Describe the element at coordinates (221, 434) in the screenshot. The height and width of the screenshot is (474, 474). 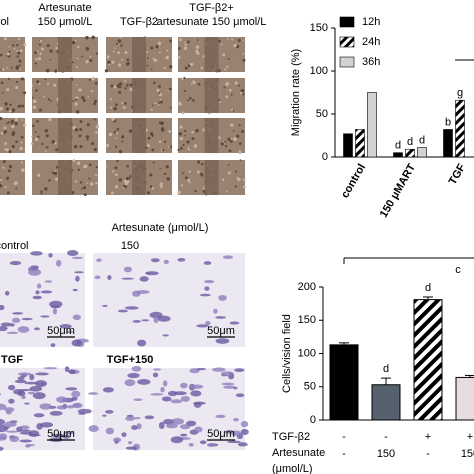
I see `scale-bar-label: 50μm` at that location.